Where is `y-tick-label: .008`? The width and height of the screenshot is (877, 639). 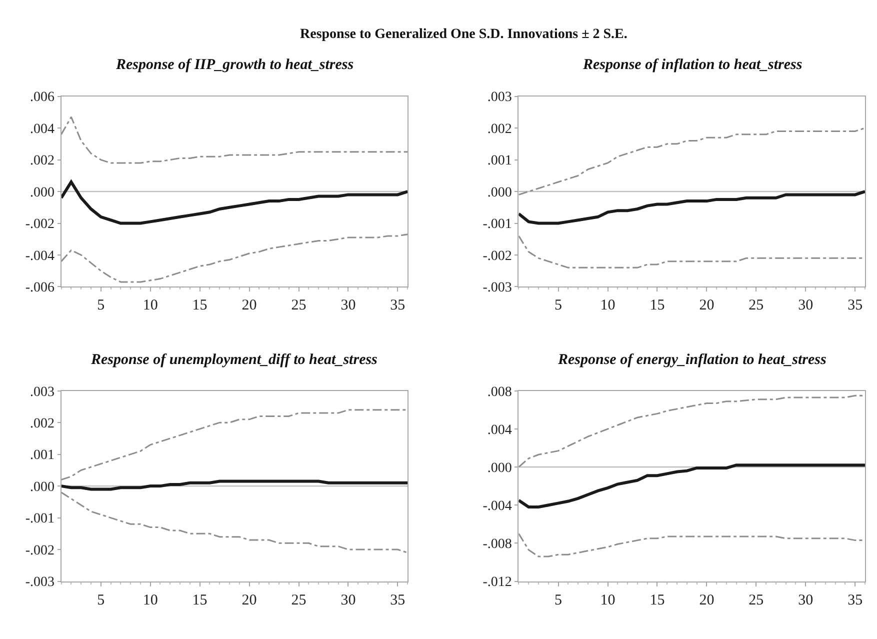
y-tick-label: .008 is located at coordinates (499, 392).